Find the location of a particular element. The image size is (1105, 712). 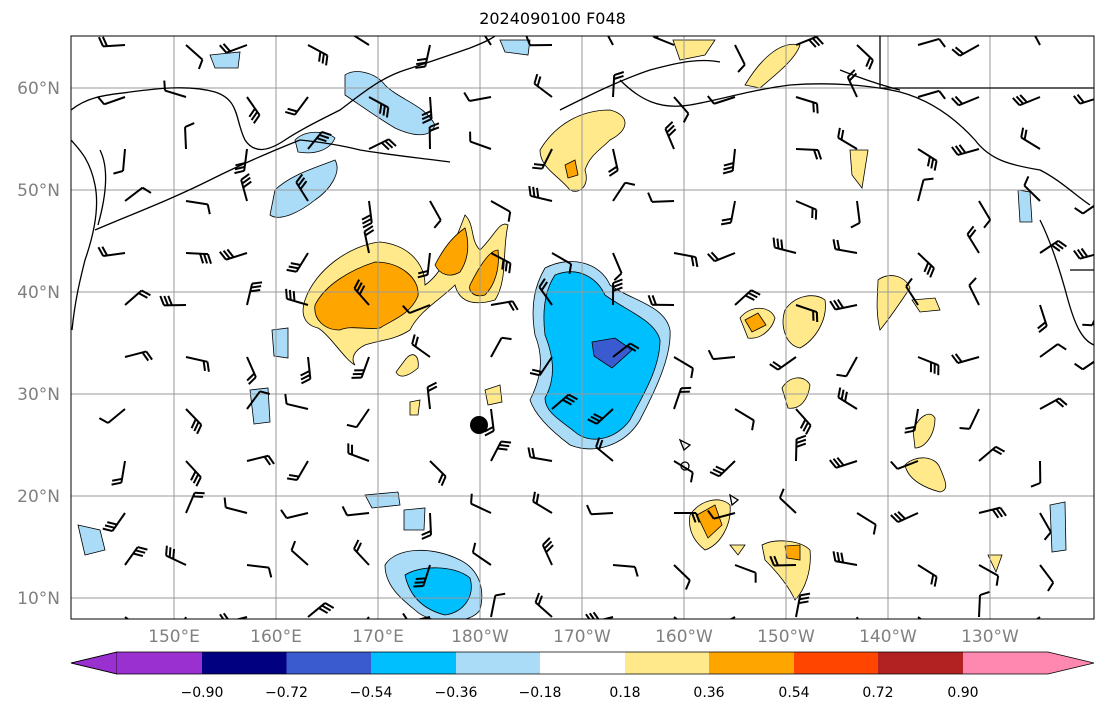

lon-label: 170°E is located at coordinates (378, 637).